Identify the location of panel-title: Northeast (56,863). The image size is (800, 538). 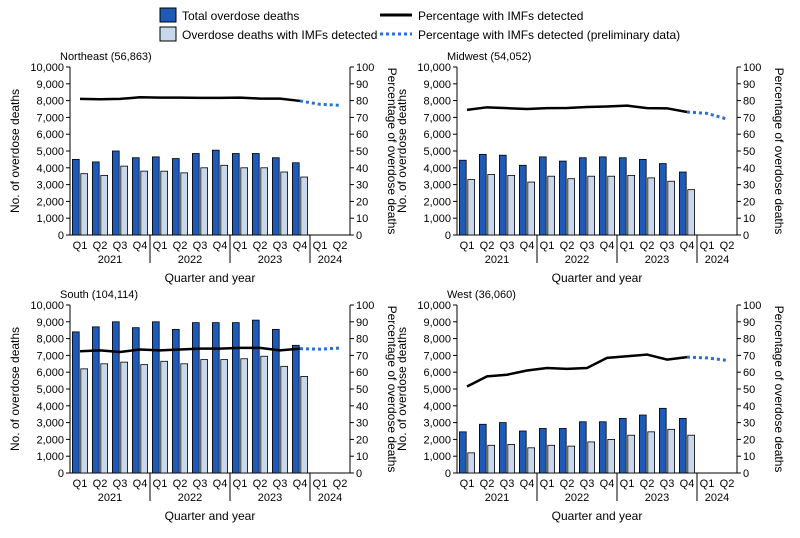
(106, 57).